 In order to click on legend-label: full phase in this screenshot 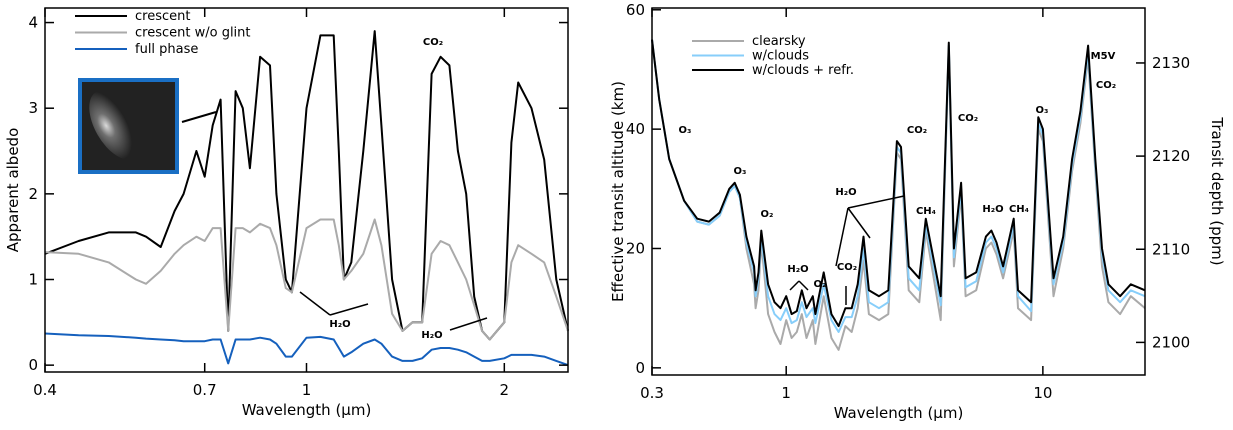, I will do `click(166, 49)`.